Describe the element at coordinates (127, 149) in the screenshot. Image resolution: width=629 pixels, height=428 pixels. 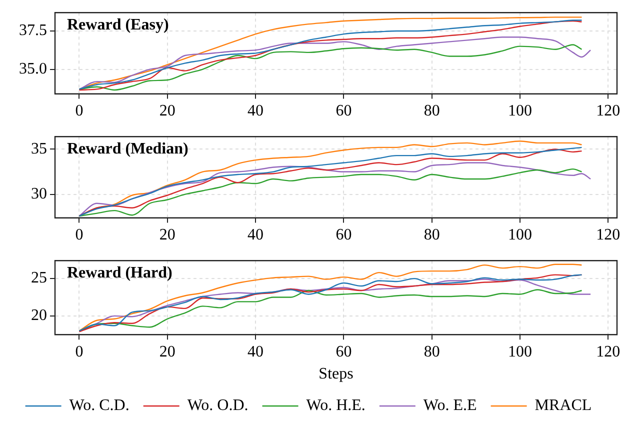
I see `chart-title: Reward (Median)` at that location.